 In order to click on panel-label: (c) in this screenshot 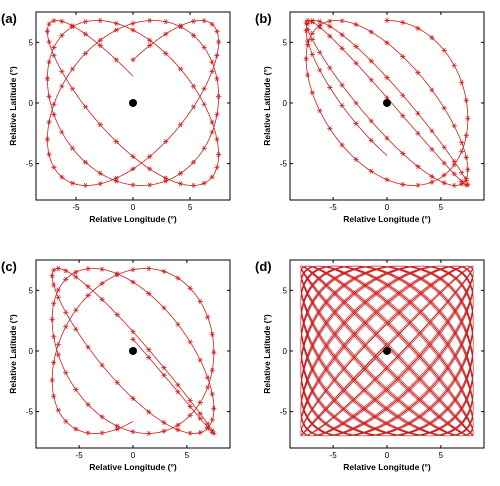, I will do `click(9, 266)`.